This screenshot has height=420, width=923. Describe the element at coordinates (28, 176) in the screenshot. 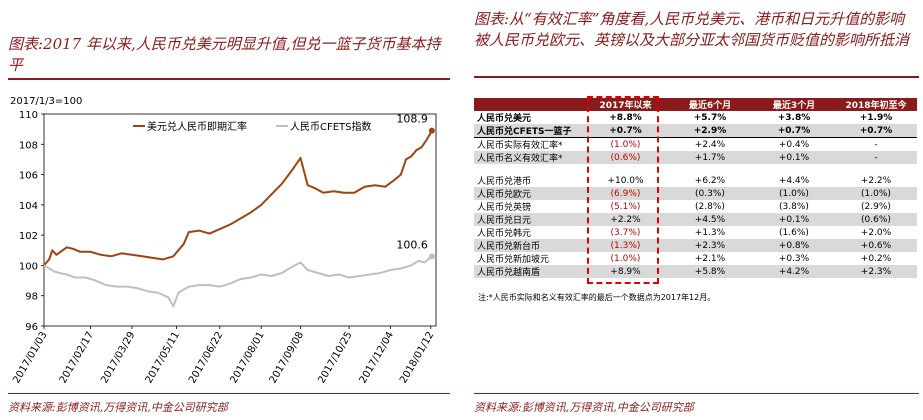

I see `y-tick-label: 106` at that location.